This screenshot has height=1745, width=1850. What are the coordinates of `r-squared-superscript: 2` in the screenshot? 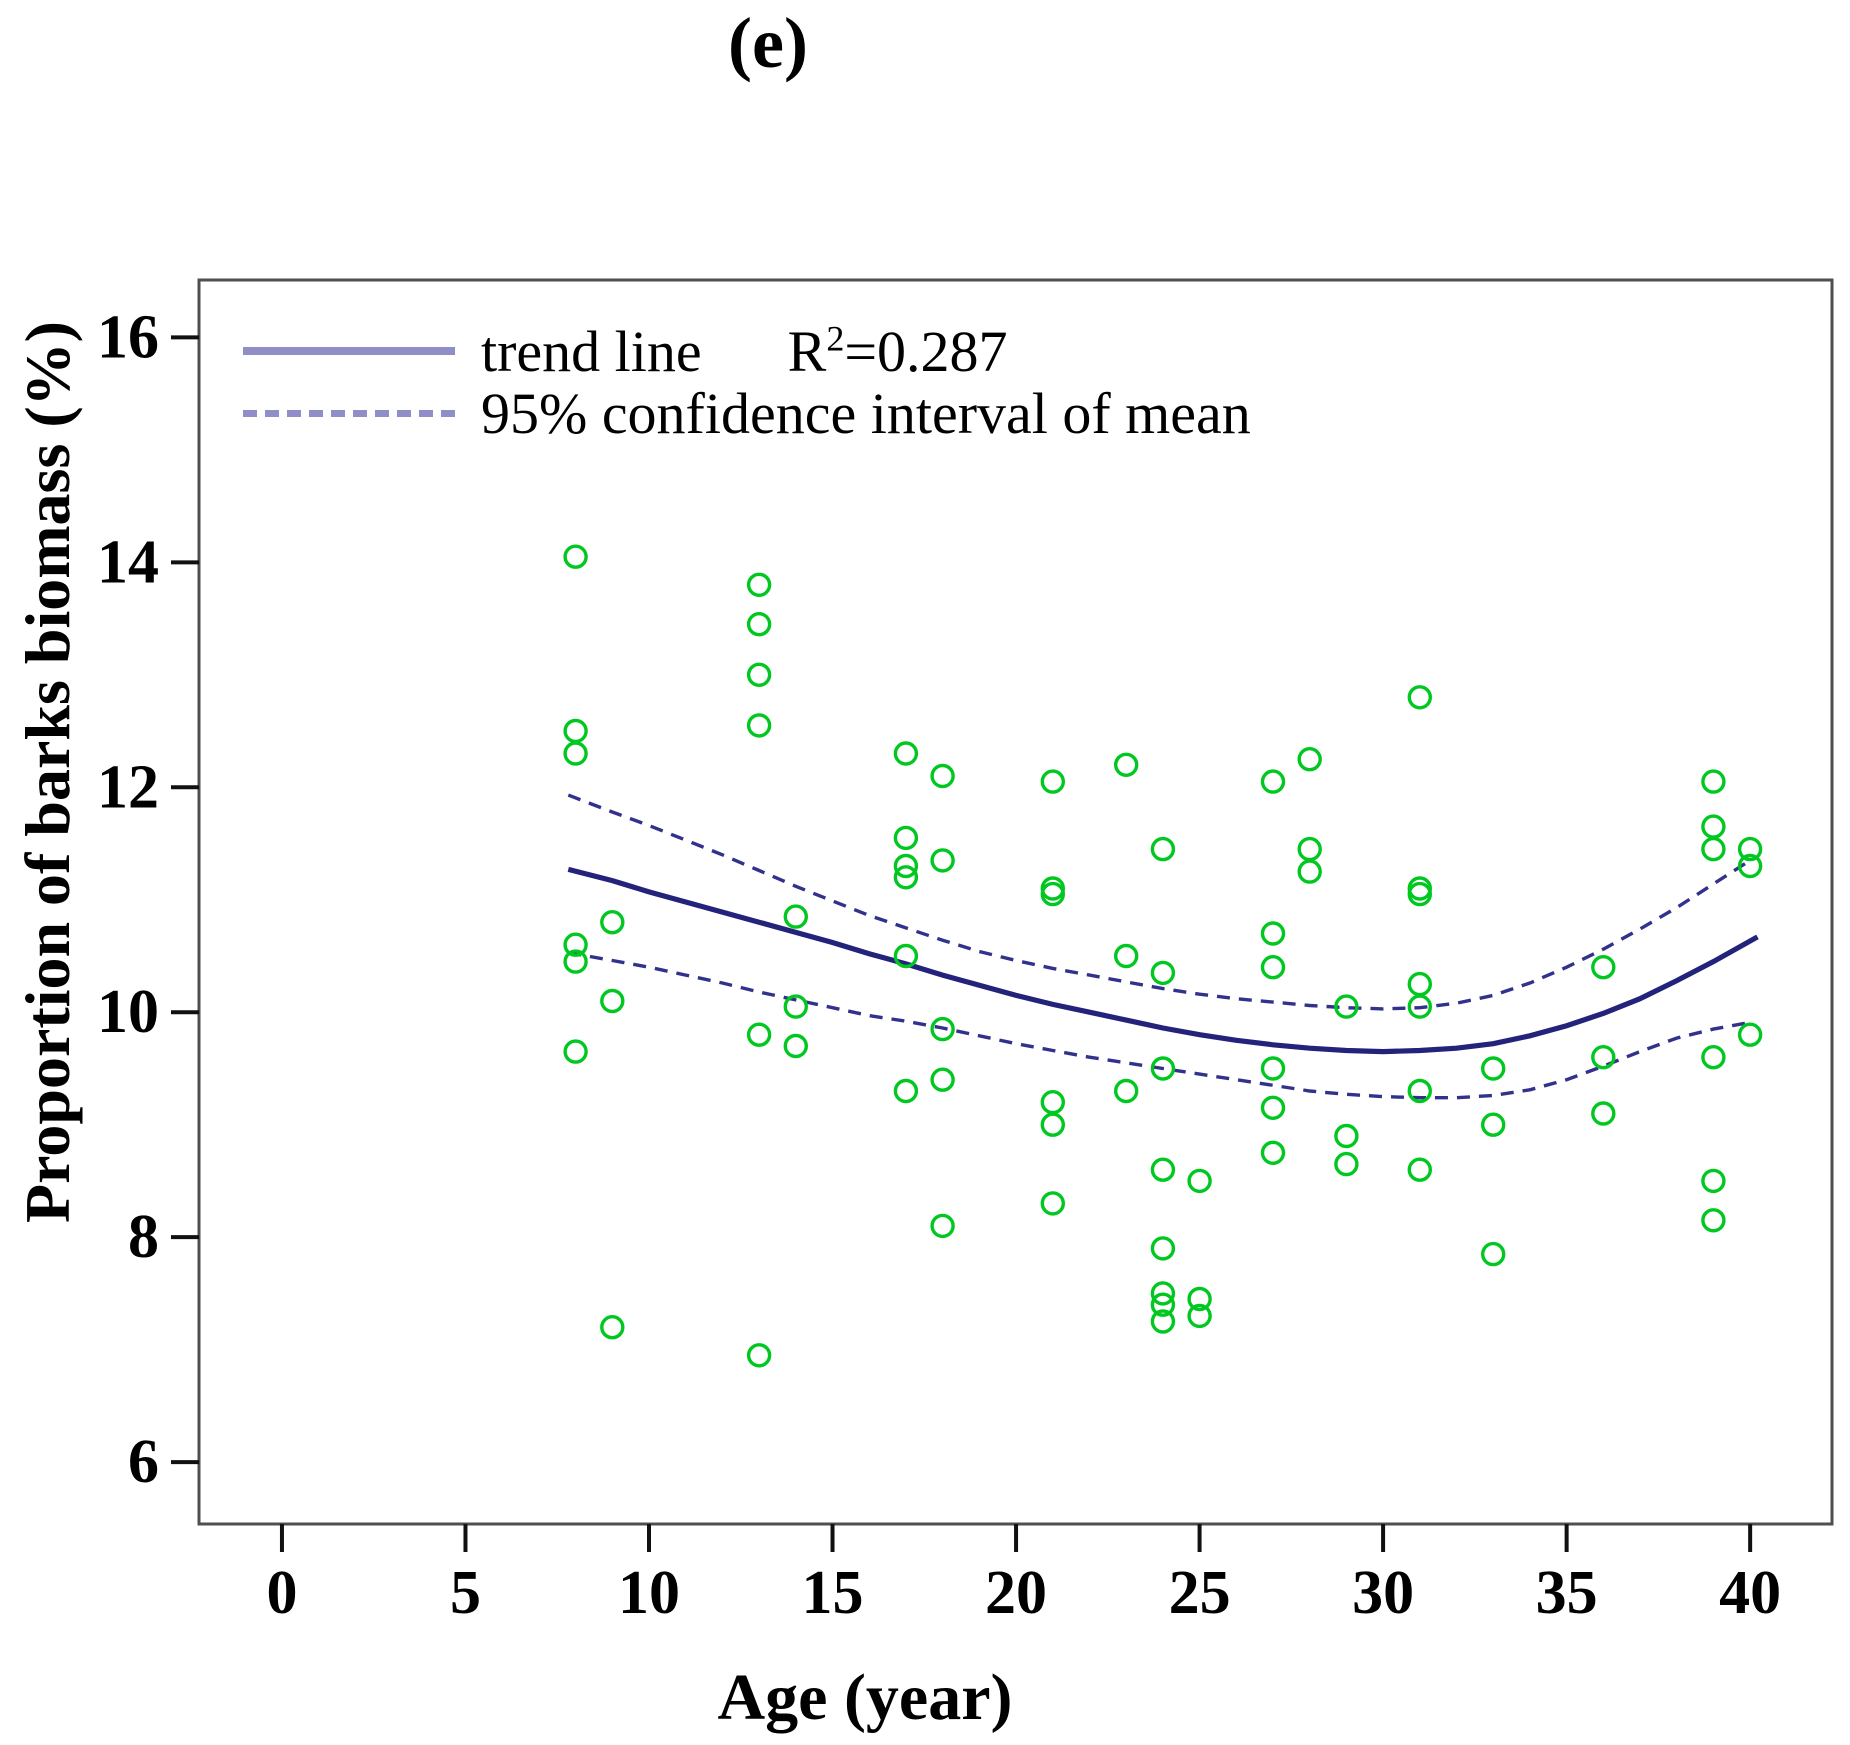 It's located at (835, 338).